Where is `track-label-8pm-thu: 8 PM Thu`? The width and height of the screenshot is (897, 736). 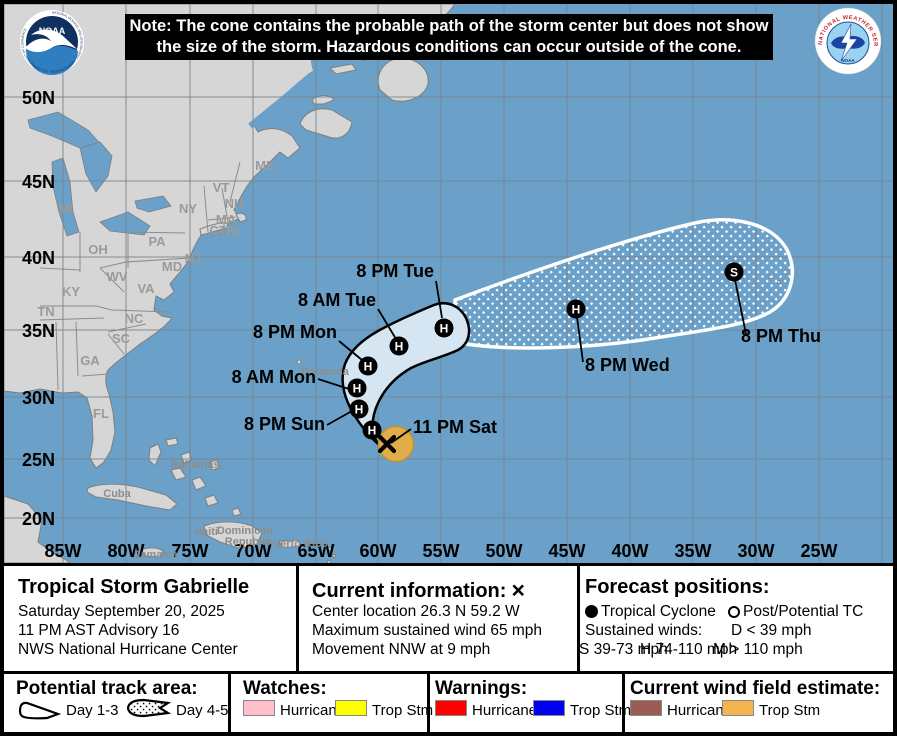
track-label-8pm-thu: 8 PM Thu is located at coordinates (781, 336).